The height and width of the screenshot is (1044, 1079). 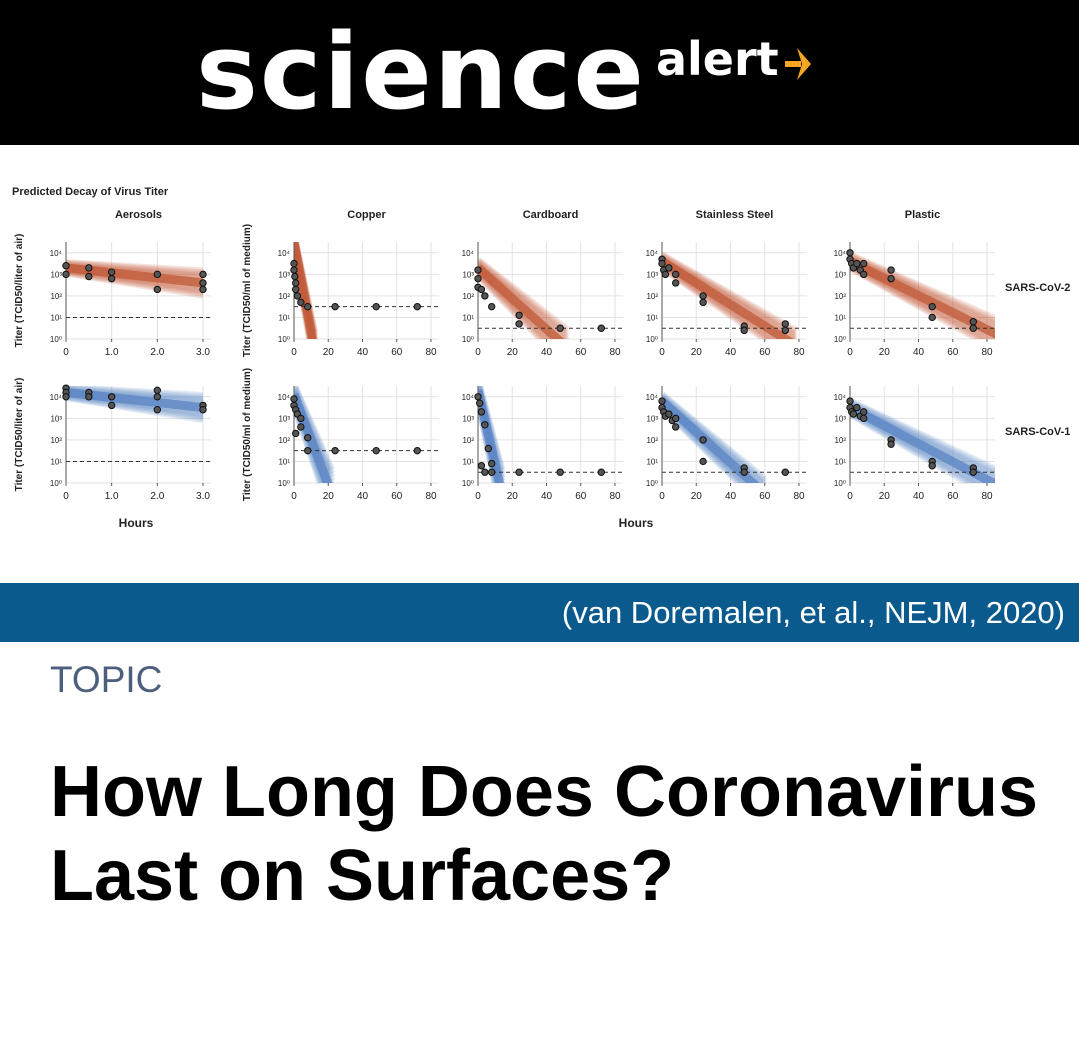 I want to click on panel-sars-cov-1-cardboard-x-tick-label: 40, so click(x=547, y=496).